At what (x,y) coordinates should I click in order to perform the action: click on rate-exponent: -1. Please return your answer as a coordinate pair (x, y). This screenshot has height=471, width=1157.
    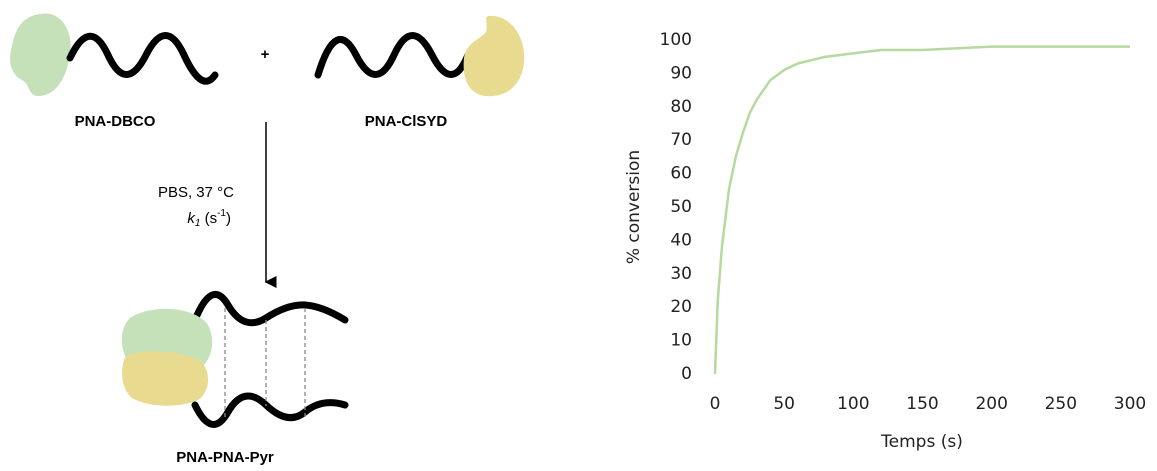
    Looking at the image, I should click on (221, 213).